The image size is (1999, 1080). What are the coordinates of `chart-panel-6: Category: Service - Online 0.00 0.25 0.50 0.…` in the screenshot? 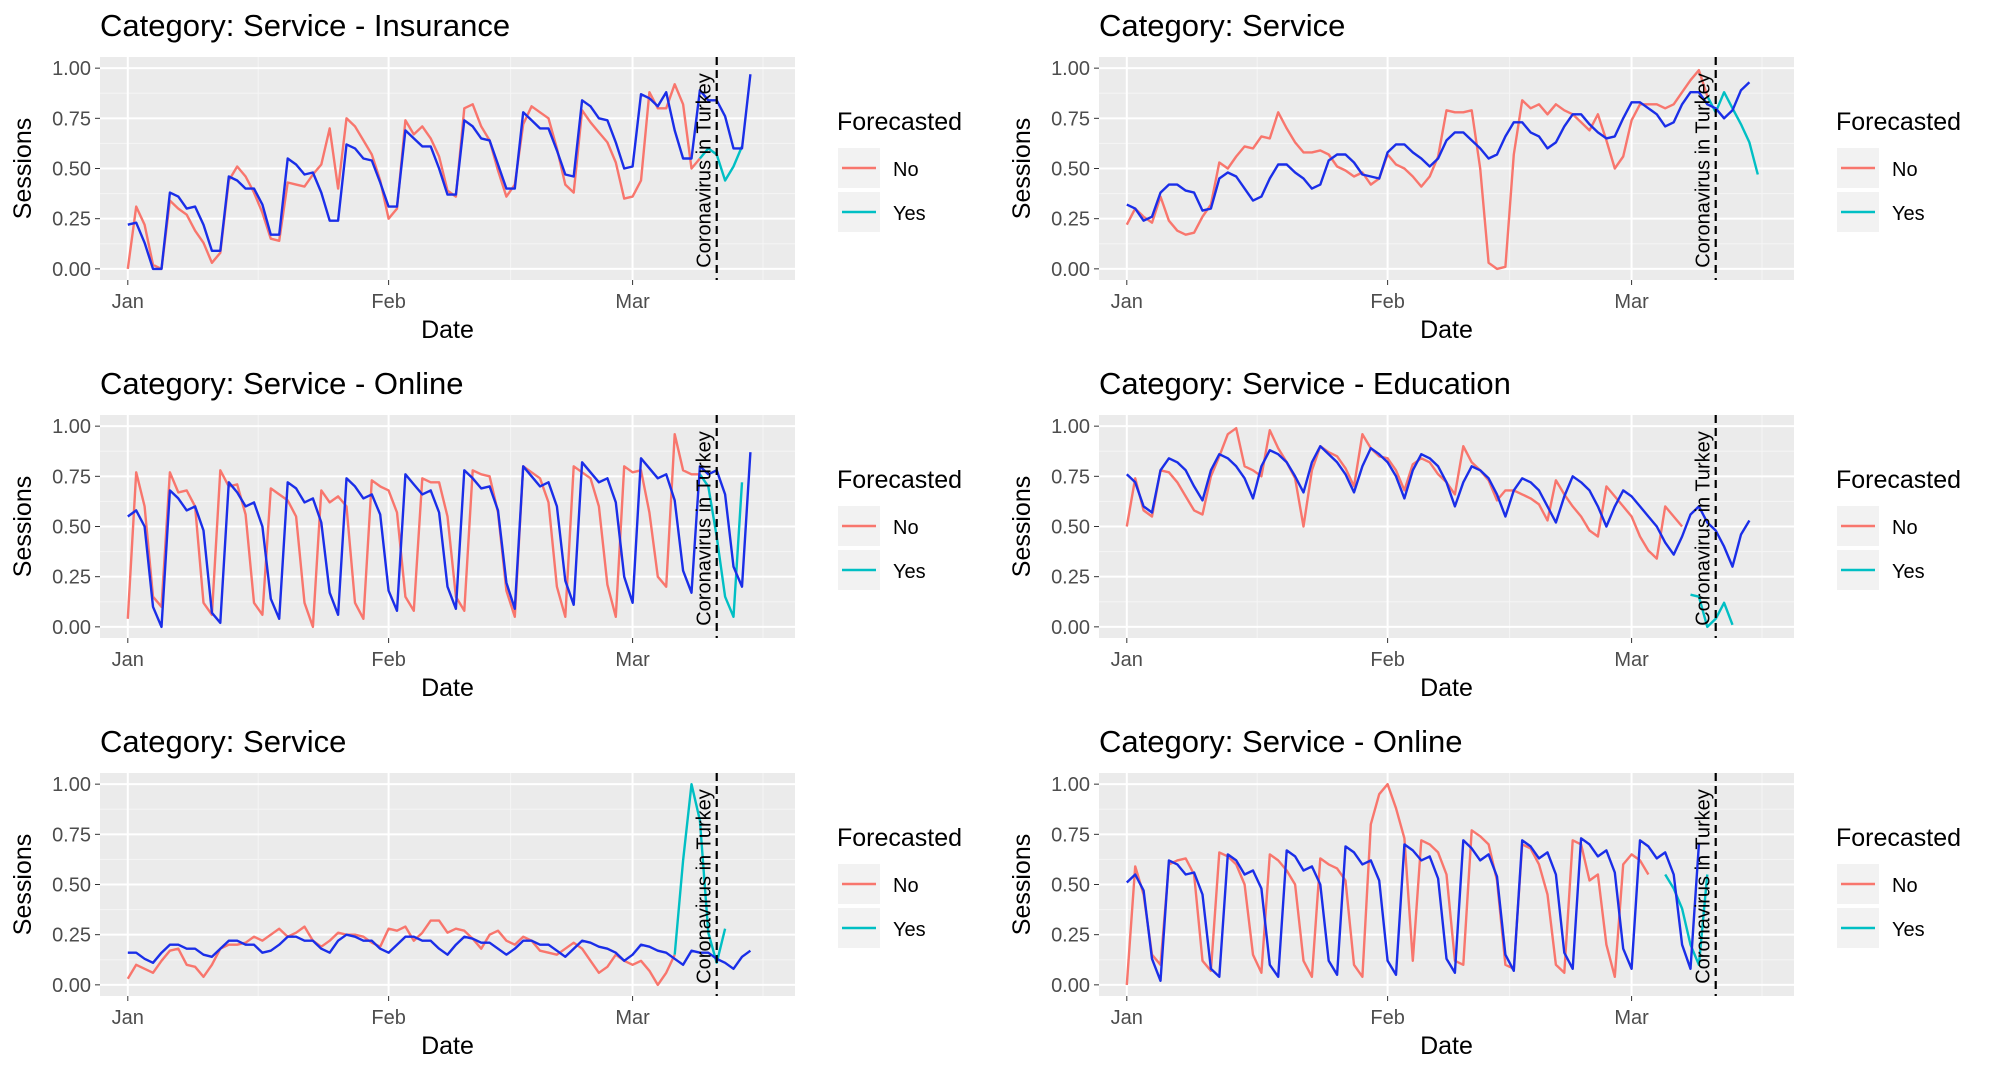 It's located at (1484, 892).